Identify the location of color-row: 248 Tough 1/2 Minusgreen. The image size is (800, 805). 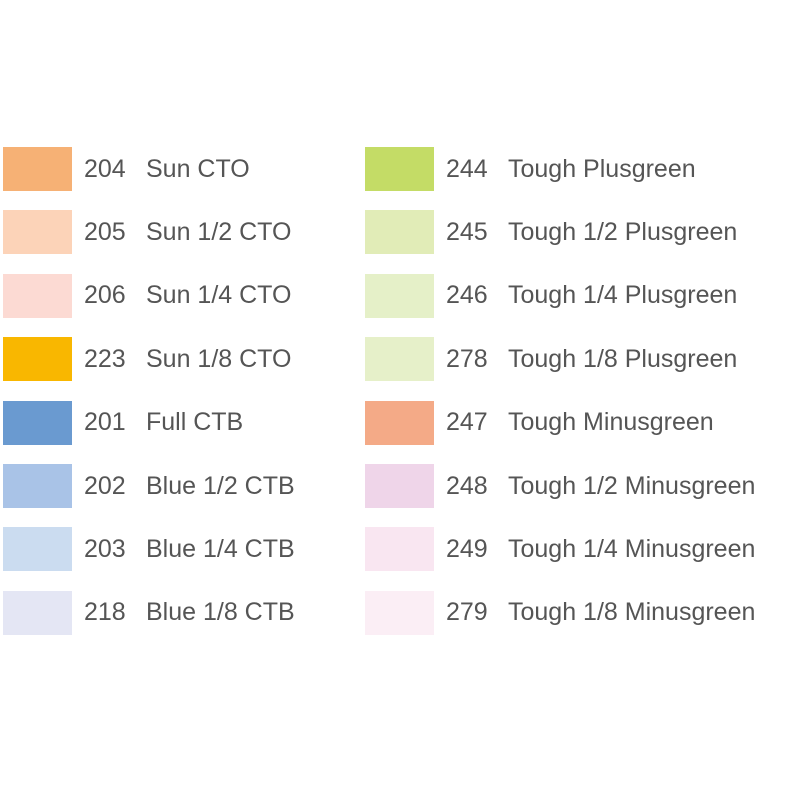
(581, 486).